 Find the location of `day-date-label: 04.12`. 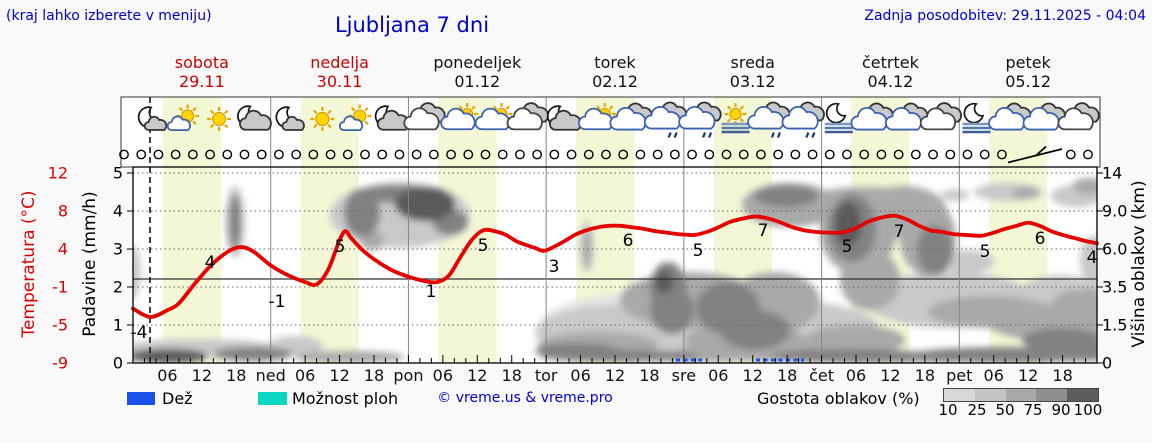

day-date-label: 04.12 is located at coordinates (891, 81).